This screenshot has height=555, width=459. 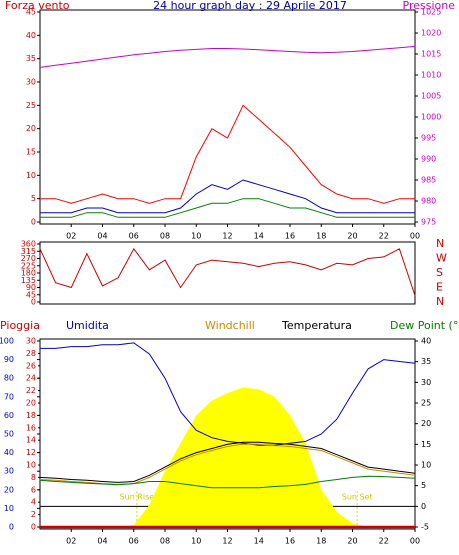 I want to click on y2-tick-label: 1020, so click(x=431, y=33).